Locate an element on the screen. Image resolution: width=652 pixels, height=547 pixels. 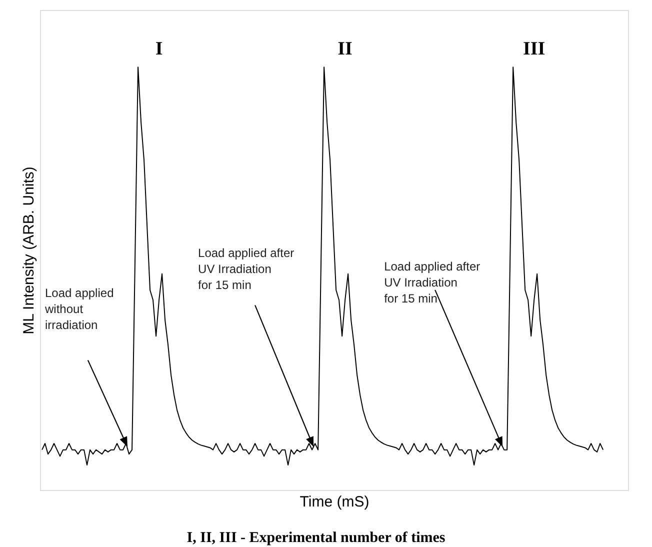
text: I, II, III - Experimental number of times is located at coordinates (316, 538).